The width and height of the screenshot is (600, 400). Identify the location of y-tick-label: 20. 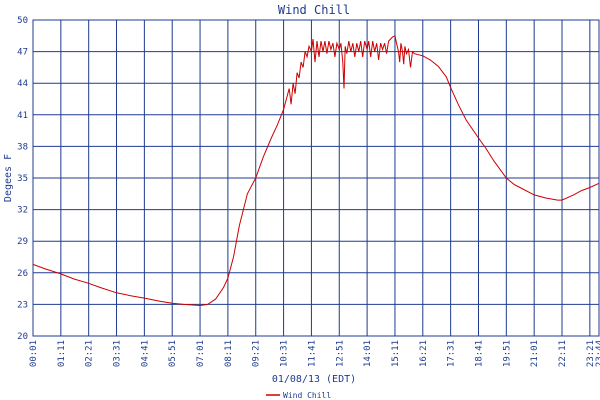
(22, 337).